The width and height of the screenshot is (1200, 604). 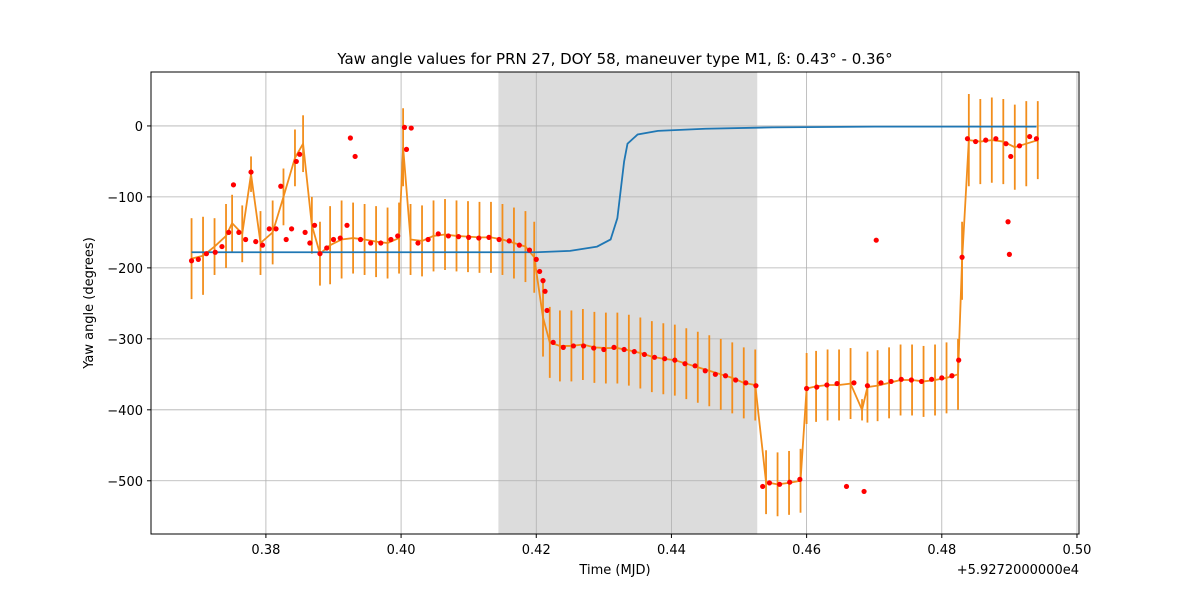 I want to click on y-tick-label: −500, so click(x=125, y=482).